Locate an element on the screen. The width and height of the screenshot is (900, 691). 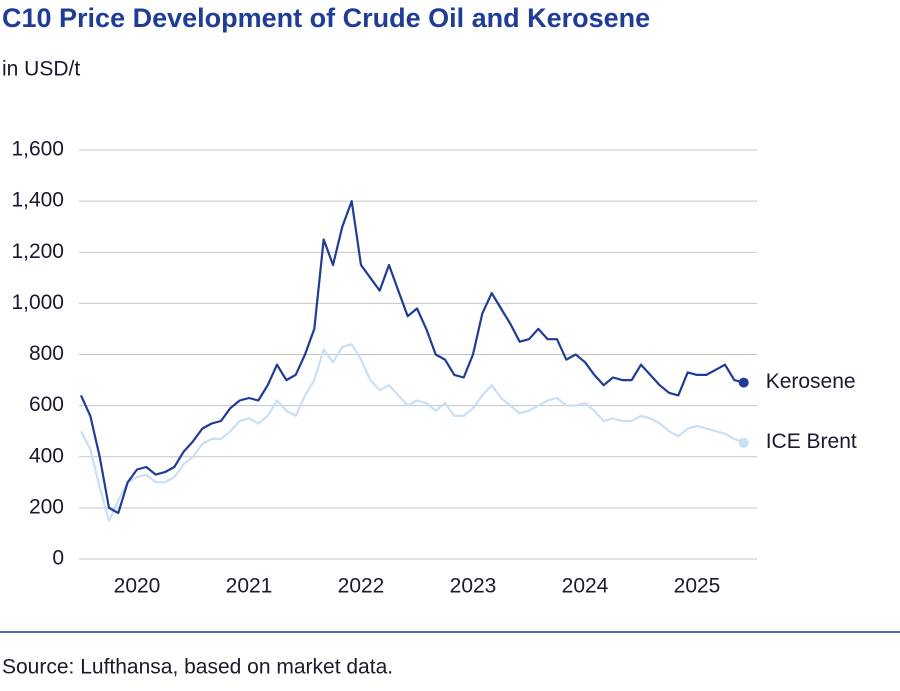
y-tick-label: 200 is located at coordinates (46, 506).